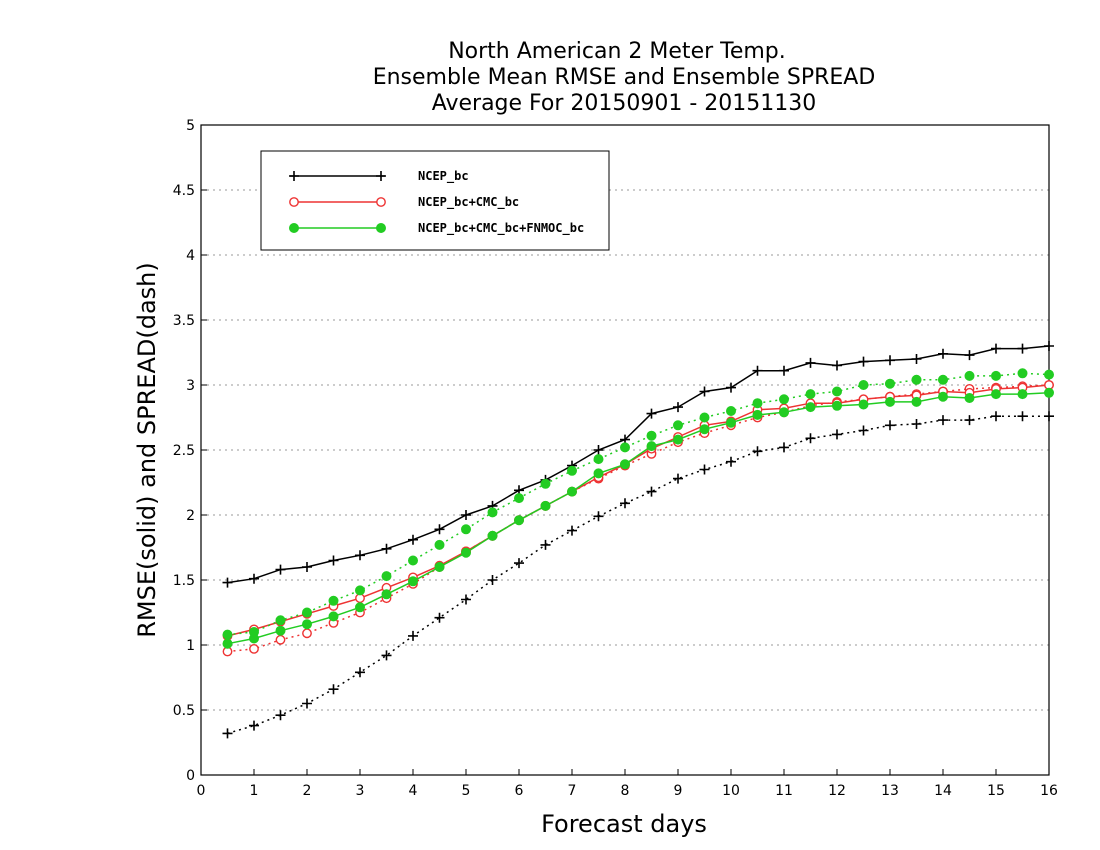  I want to click on x-tick-label: 4, so click(413, 791).